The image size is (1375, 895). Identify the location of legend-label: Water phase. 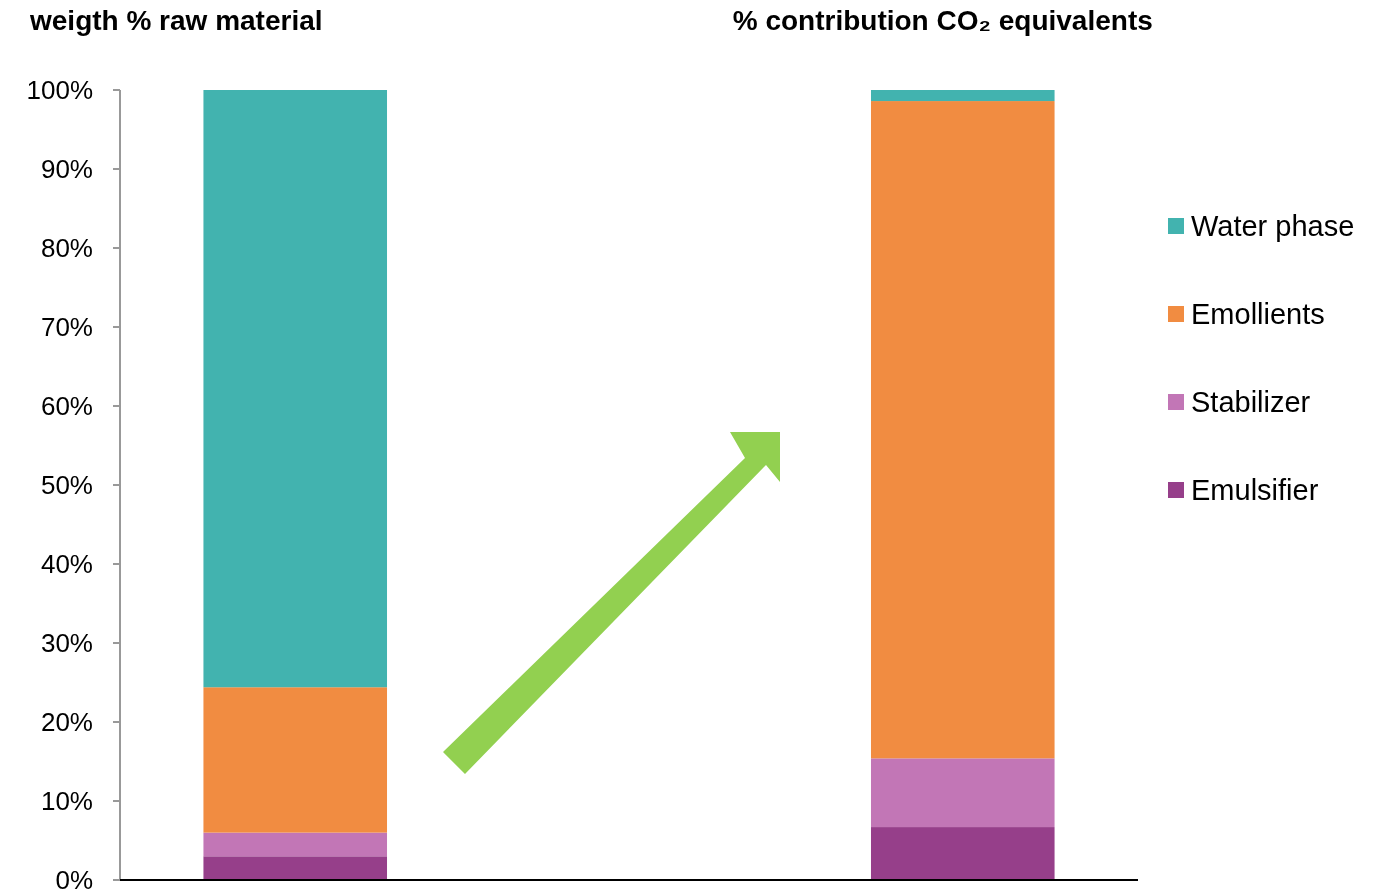
(1273, 226).